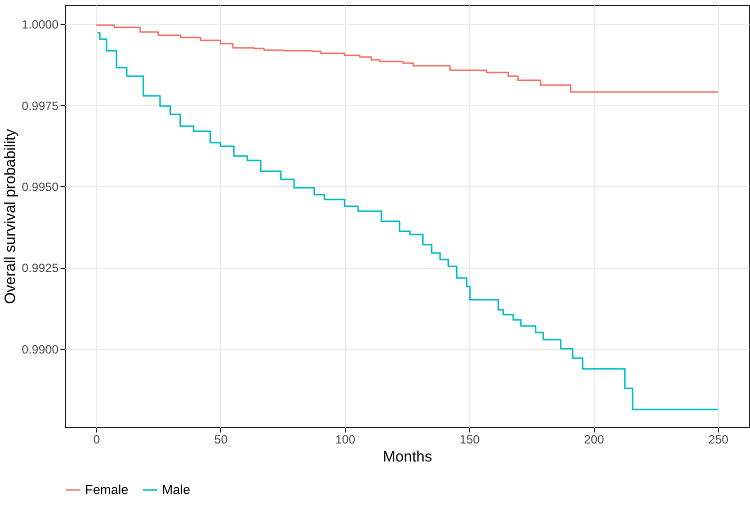  I want to click on y-tick-label: 0.9950, so click(40, 187).